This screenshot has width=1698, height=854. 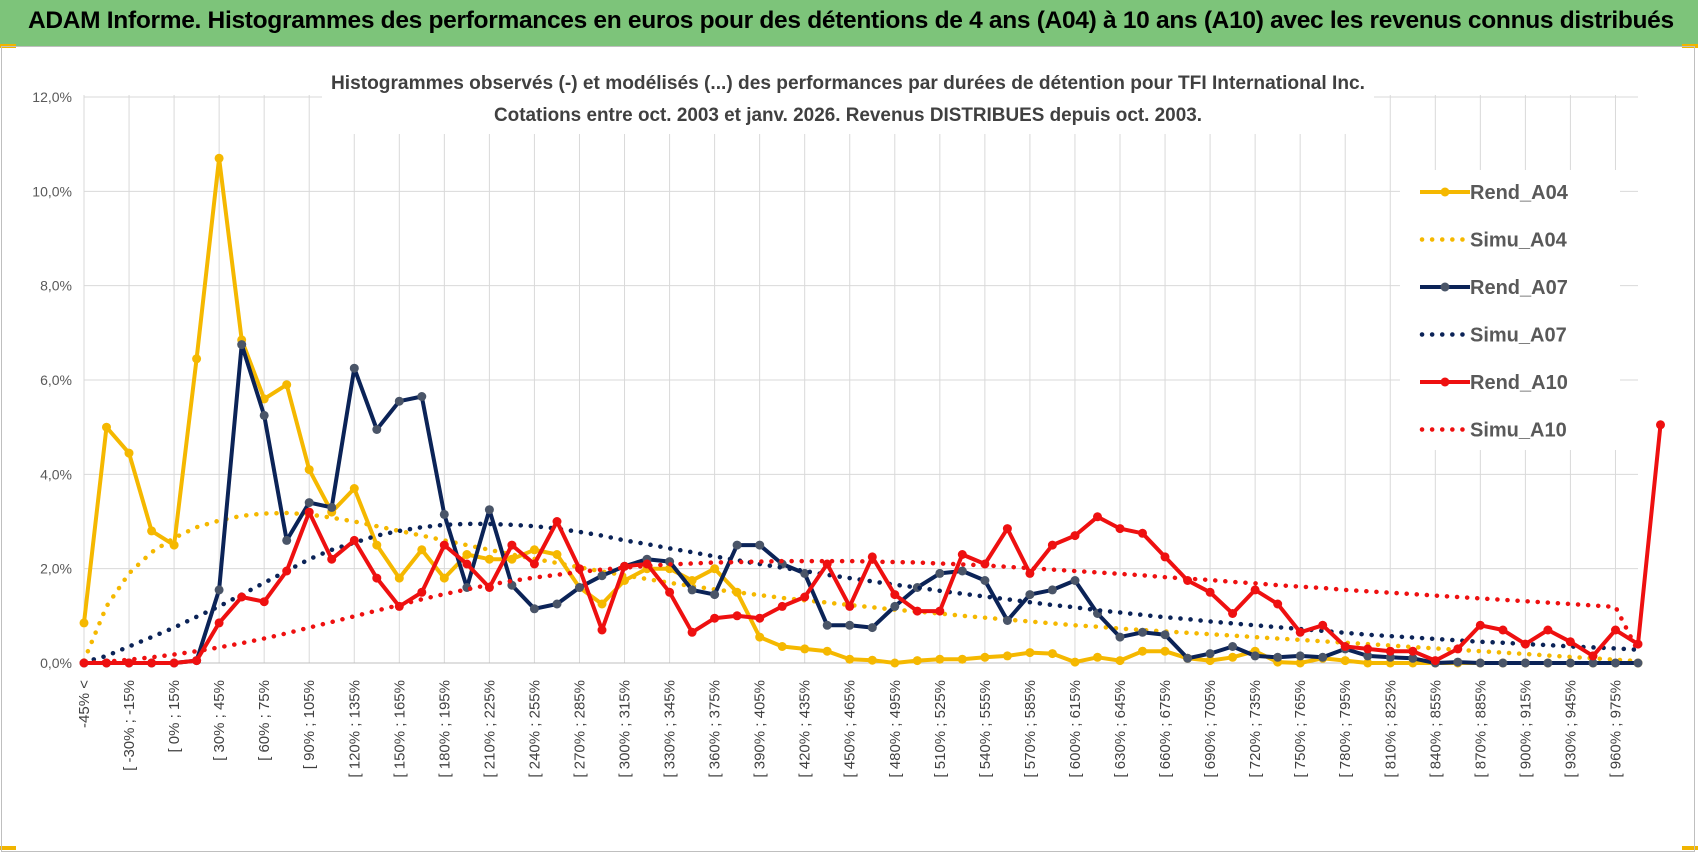 What do you see at coordinates (1519, 383) in the screenshot?
I see `legend-label-rend-a10: Rend_A10` at bounding box center [1519, 383].